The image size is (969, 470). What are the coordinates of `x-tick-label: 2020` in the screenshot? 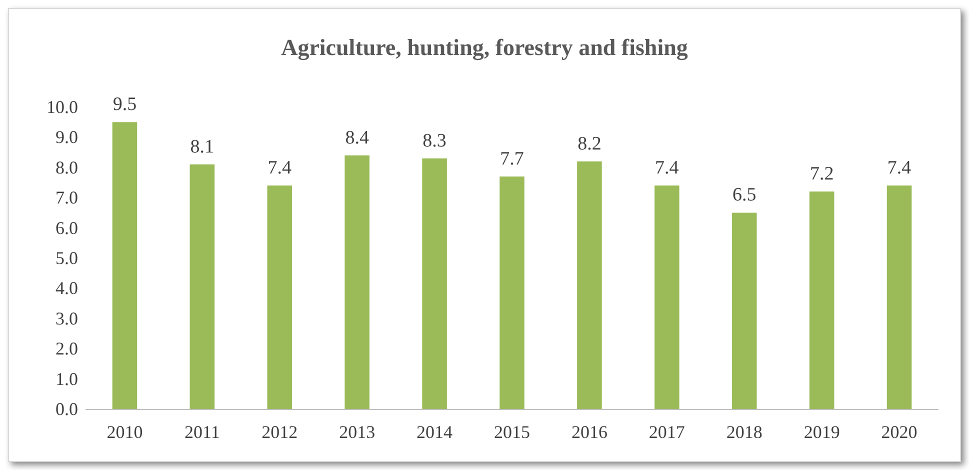 It's located at (899, 432).